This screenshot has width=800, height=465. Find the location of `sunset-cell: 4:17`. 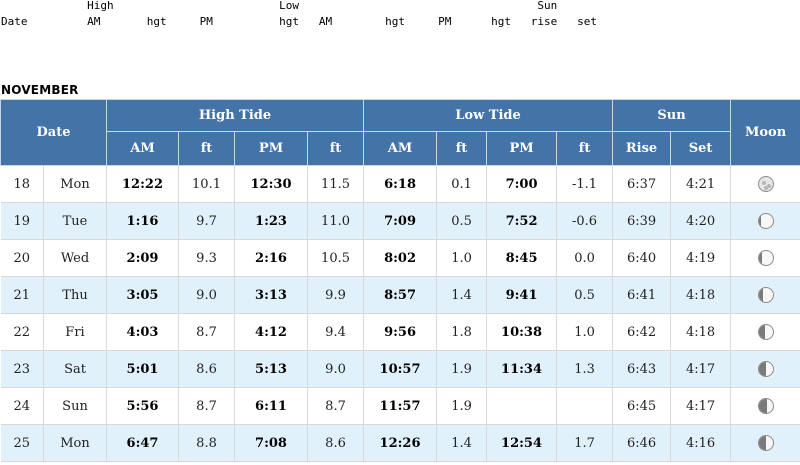

sunset-cell: 4:17 is located at coordinates (701, 406).